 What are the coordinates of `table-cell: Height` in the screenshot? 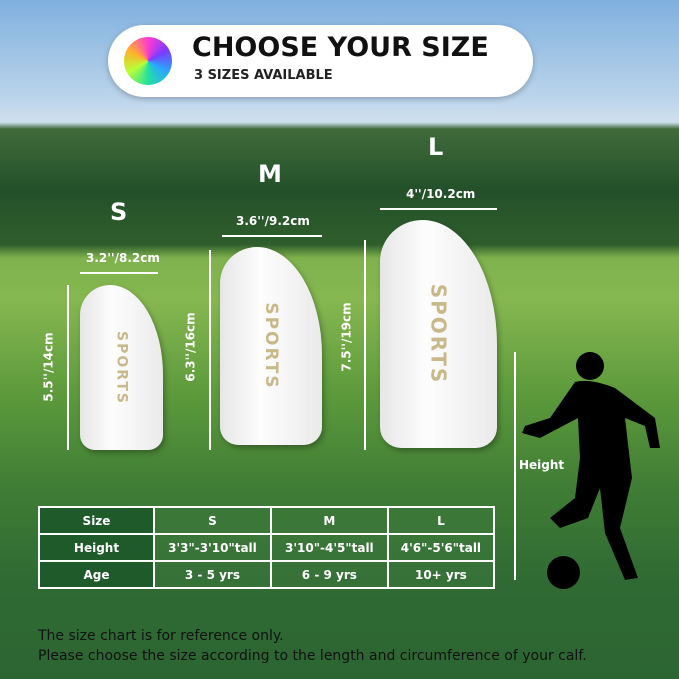 It's located at (96, 547).